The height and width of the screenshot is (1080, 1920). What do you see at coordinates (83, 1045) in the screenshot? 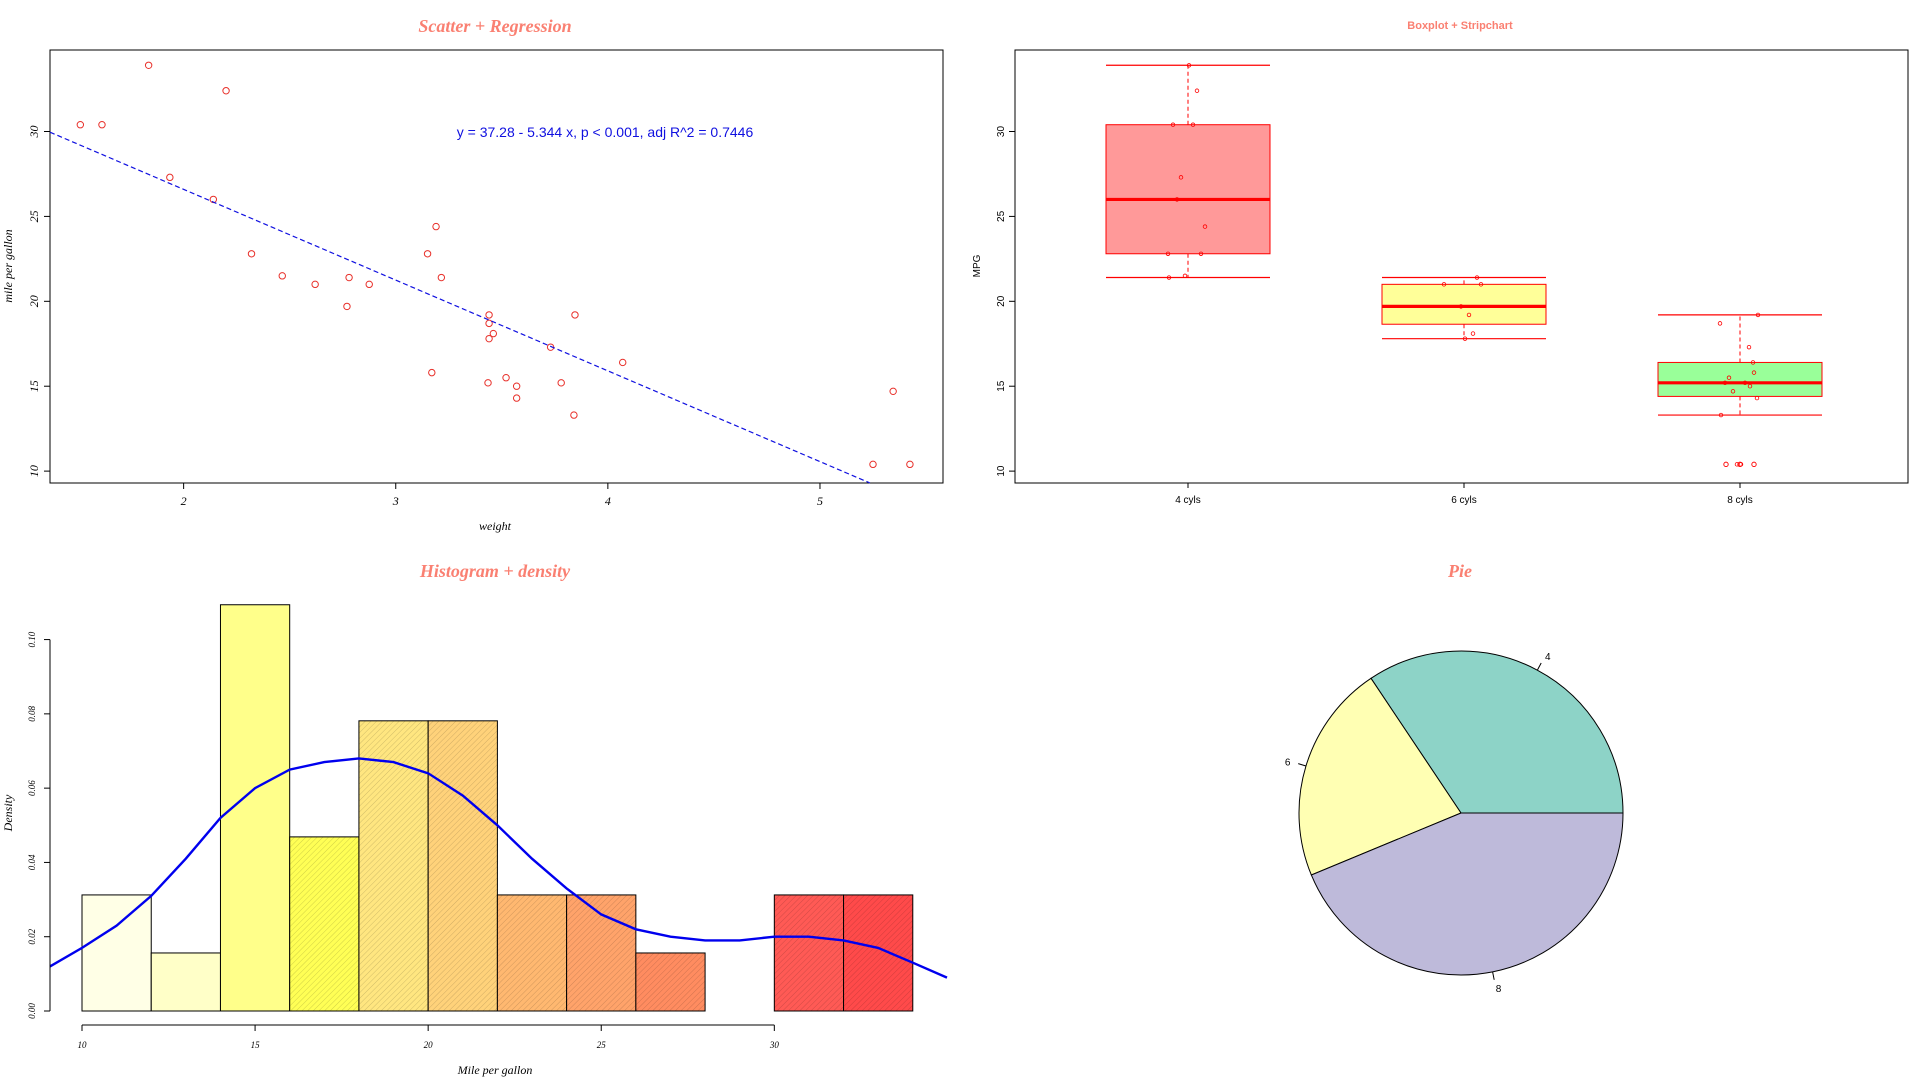
I see `x-tick-label: 10` at bounding box center [83, 1045].